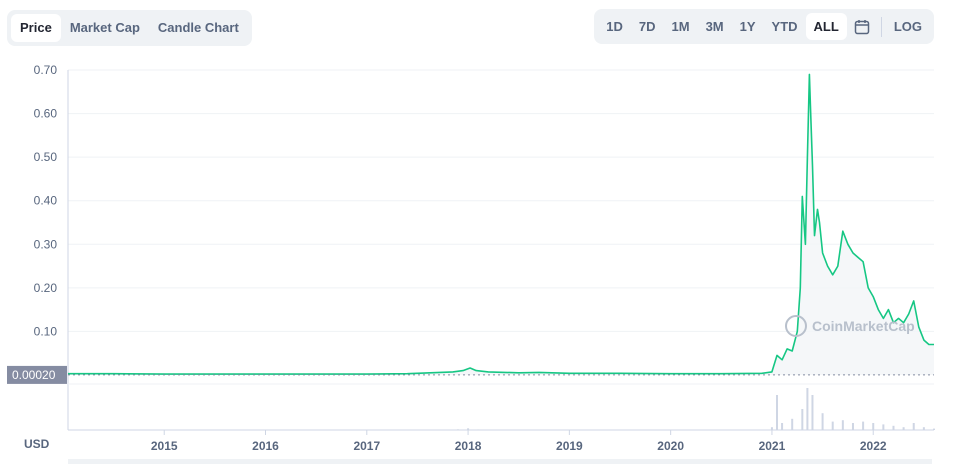 The image size is (960, 464). What do you see at coordinates (714, 26) in the screenshot?
I see `range-3m: 3M` at bounding box center [714, 26].